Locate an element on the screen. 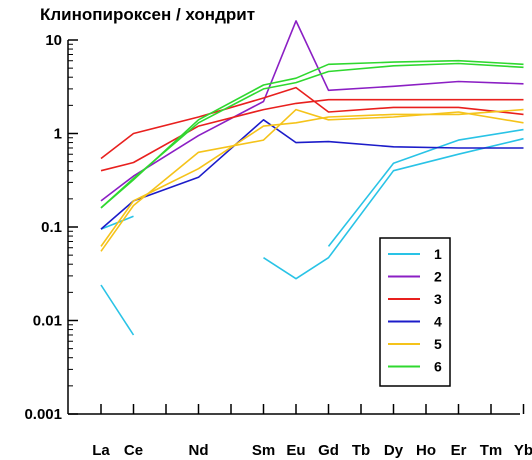  legend-label: 3 is located at coordinates (438, 299).